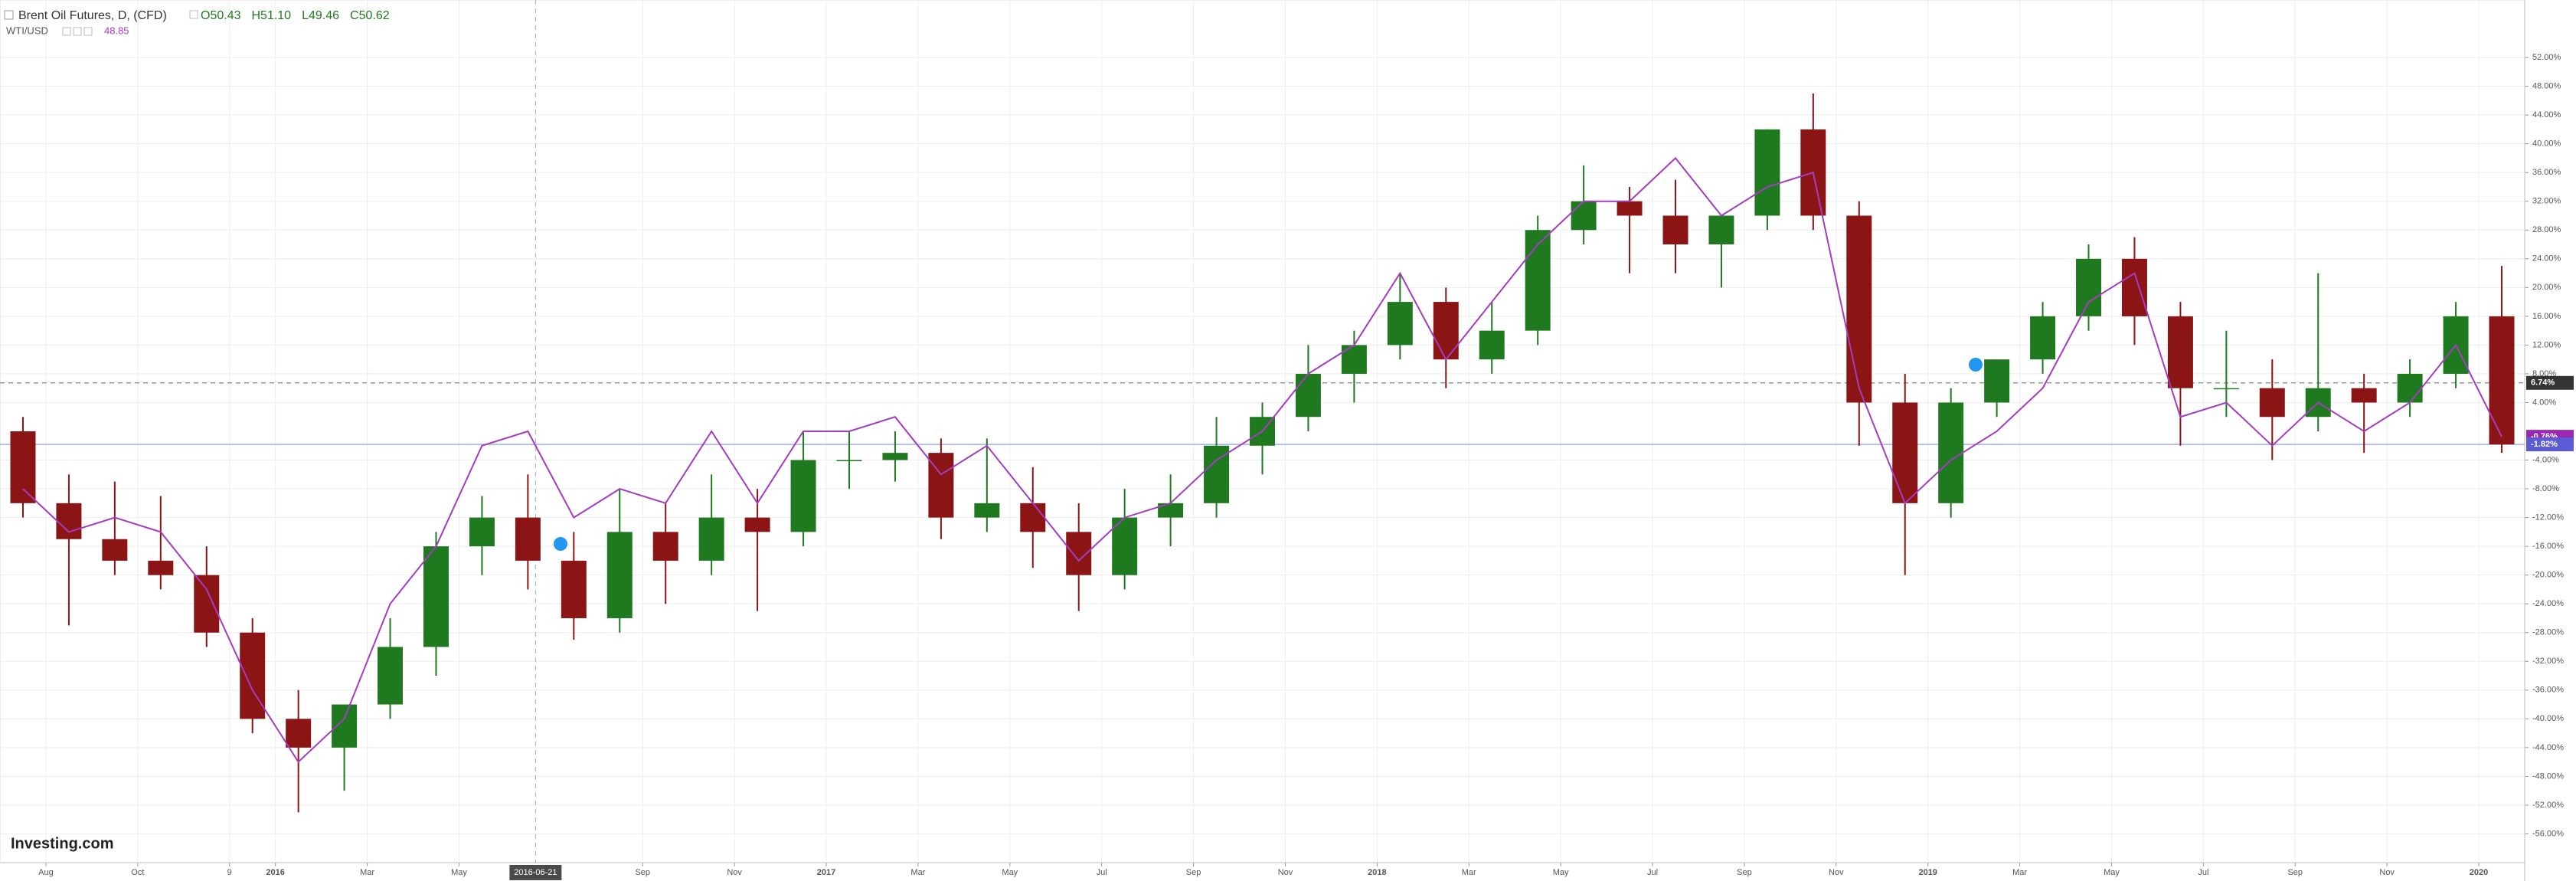 The width and height of the screenshot is (2576, 881). I want to click on y-tick-label: 36.00%, so click(2546, 172).